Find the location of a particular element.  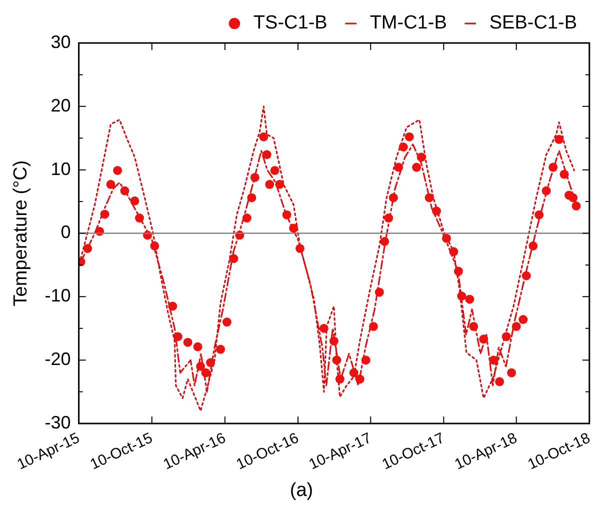

text: (a) is located at coordinates (301, 491).